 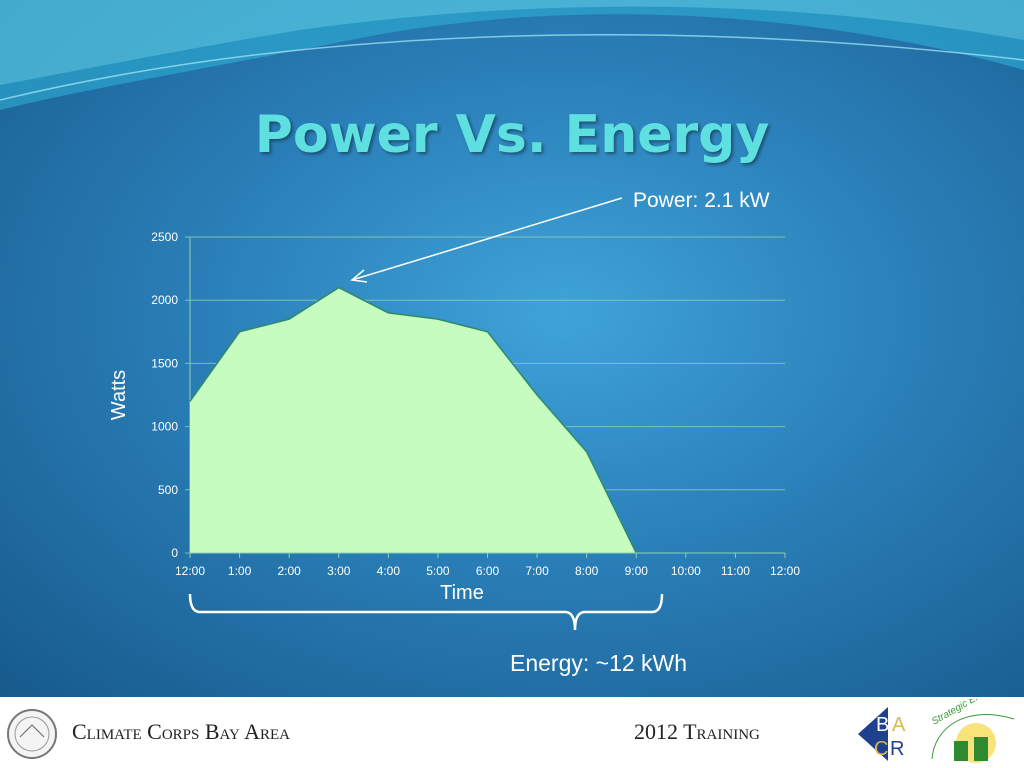 I want to click on y-tick-label: 1500, so click(x=164, y=363).